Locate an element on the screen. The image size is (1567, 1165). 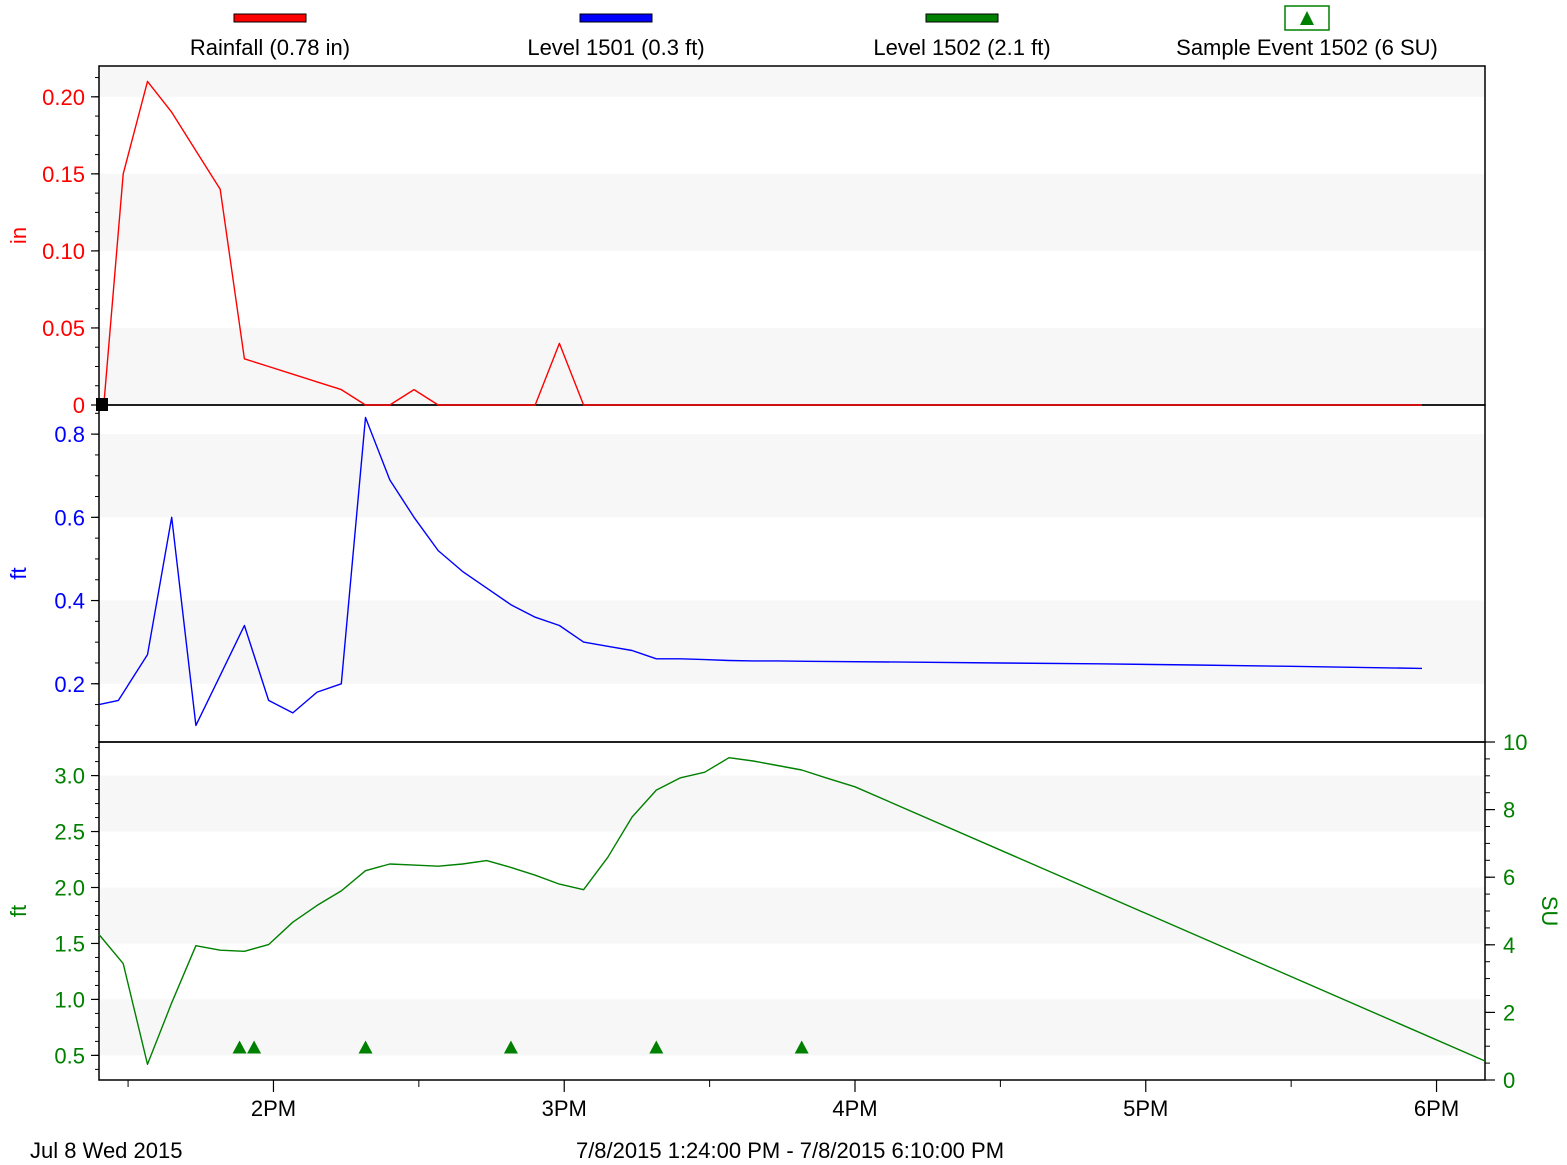
legend-item: Sample Event 1502 (6 SU) is located at coordinates (1307, 32).